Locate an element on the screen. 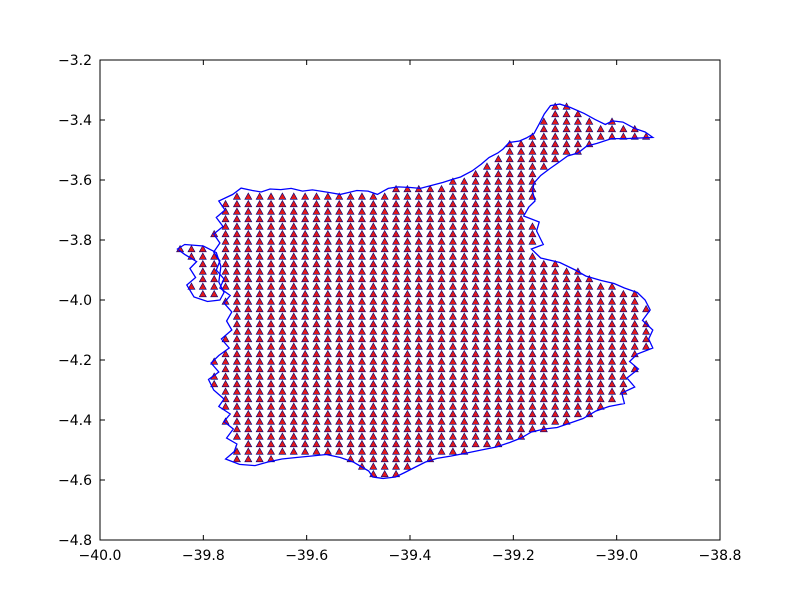 Image resolution: width=800 pixels, height=604 pixels. x-tick-label: −39.4 is located at coordinates (410, 556).